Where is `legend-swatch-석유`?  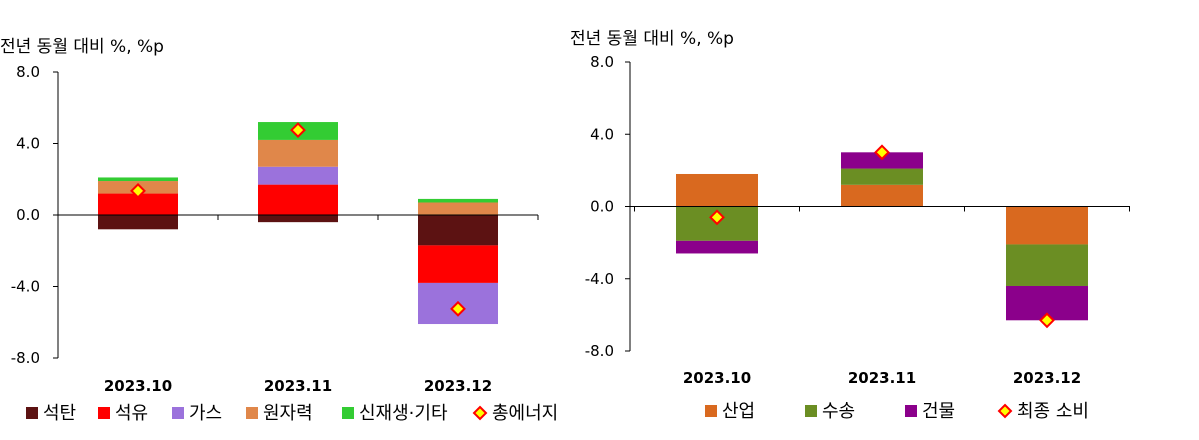
legend-swatch-석유 is located at coordinates (104, 413).